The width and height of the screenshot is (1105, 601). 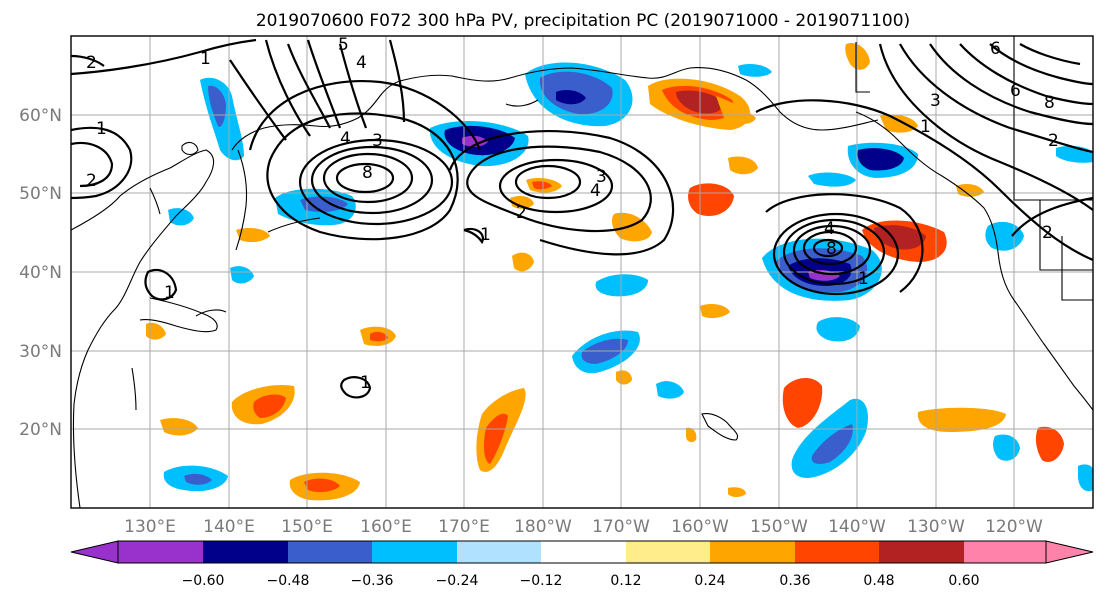 What do you see at coordinates (779, 527) in the screenshot?
I see `lon-label: 150°W` at bounding box center [779, 527].